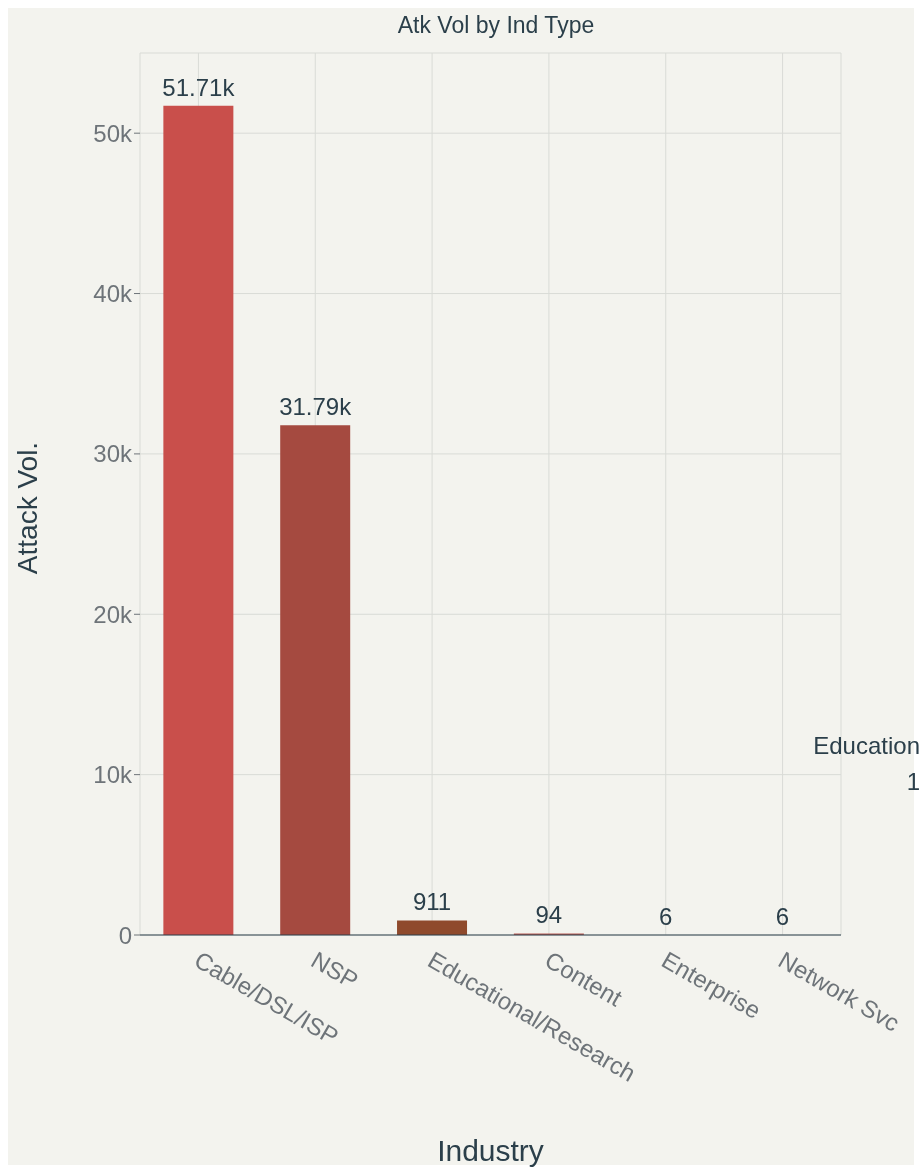 This screenshot has height=1173, width=922. What do you see at coordinates (125, 935) in the screenshot?
I see `y-tick-label: 0` at bounding box center [125, 935].